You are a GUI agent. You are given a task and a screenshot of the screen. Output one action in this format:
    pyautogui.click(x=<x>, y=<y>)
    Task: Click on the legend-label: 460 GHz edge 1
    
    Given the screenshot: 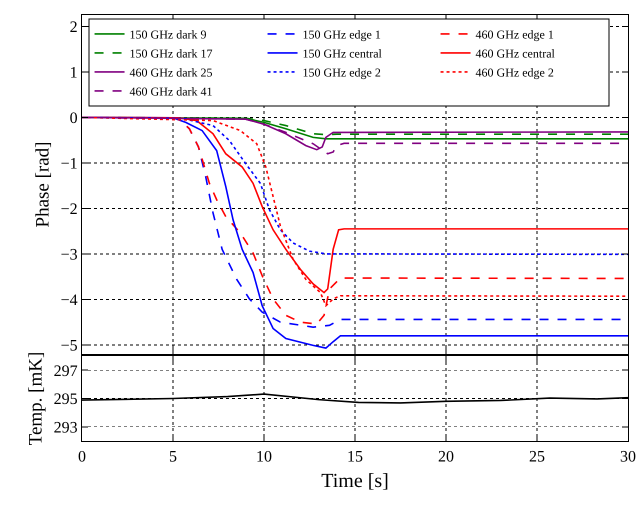 What is the action you would take?
    pyautogui.click(x=515, y=35)
    